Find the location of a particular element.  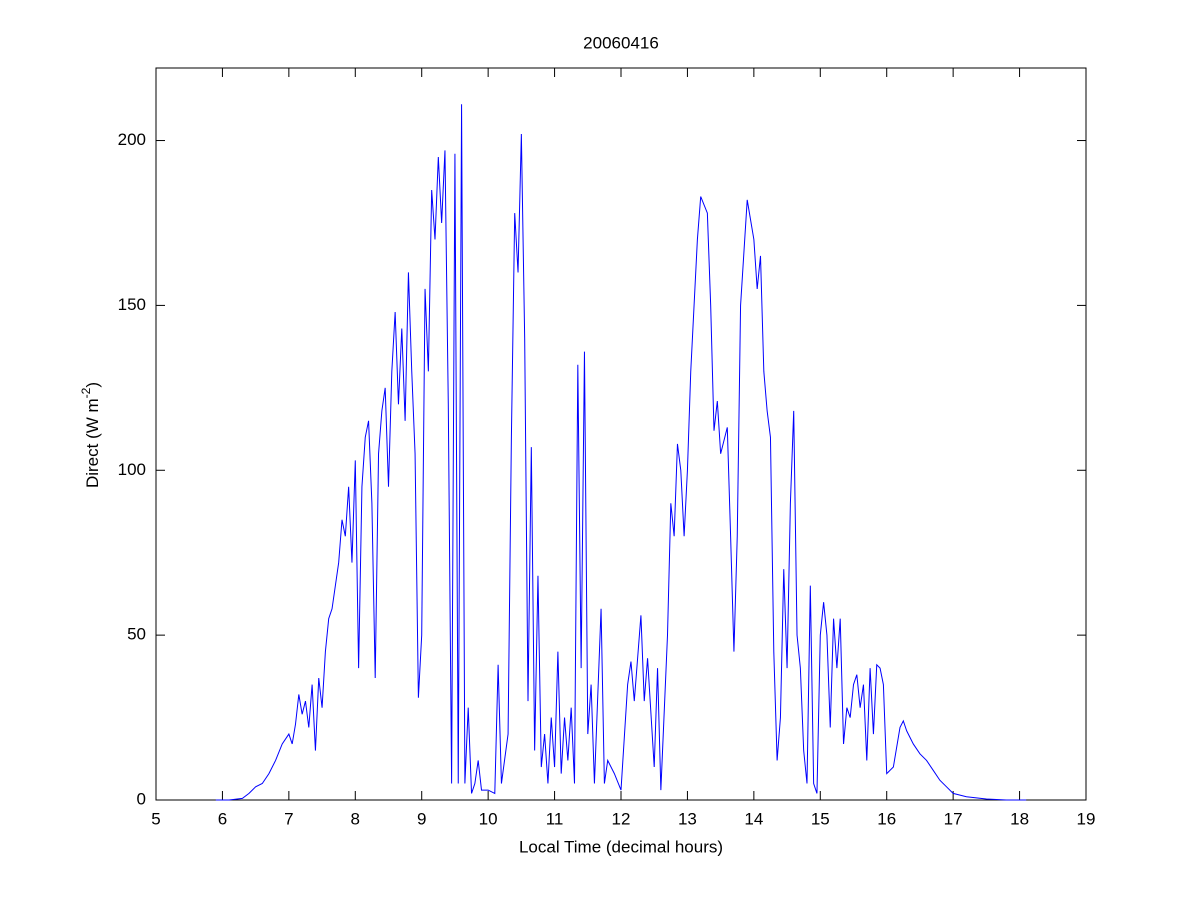

y-axis-label-superscript: -2 is located at coordinates (86, 392).